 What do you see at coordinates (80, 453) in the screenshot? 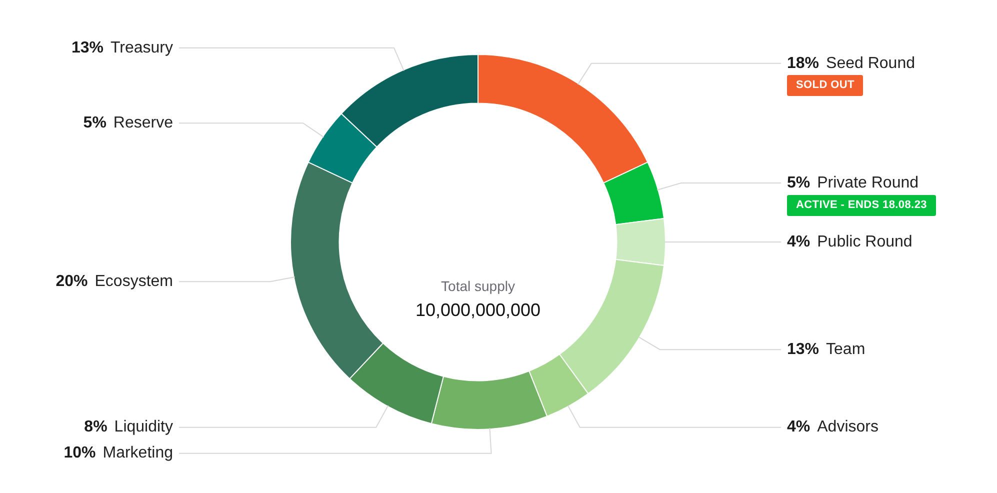
I see `data-label: 10%` at bounding box center [80, 453].